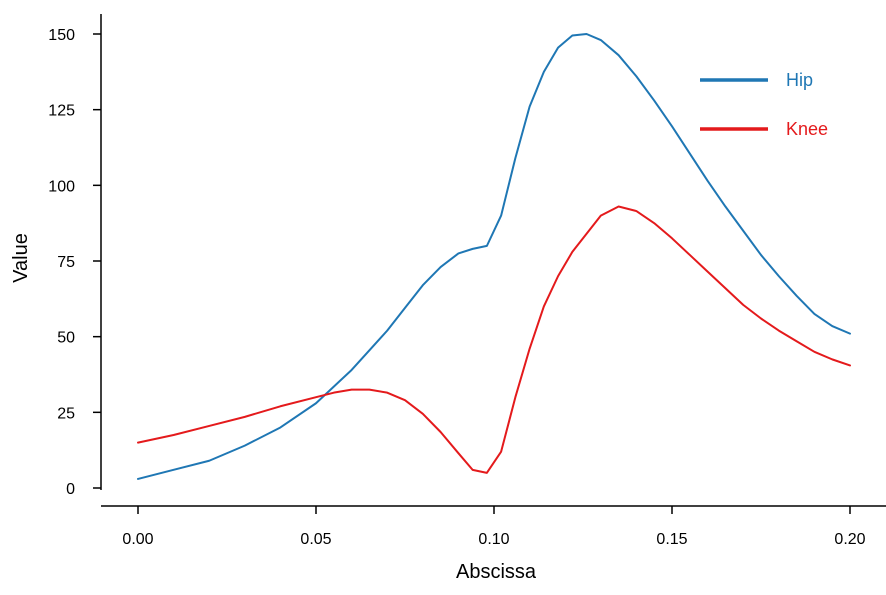  Describe the element at coordinates (66, 338) in the screenshot. I see `y-tick-label: 50` at that location.